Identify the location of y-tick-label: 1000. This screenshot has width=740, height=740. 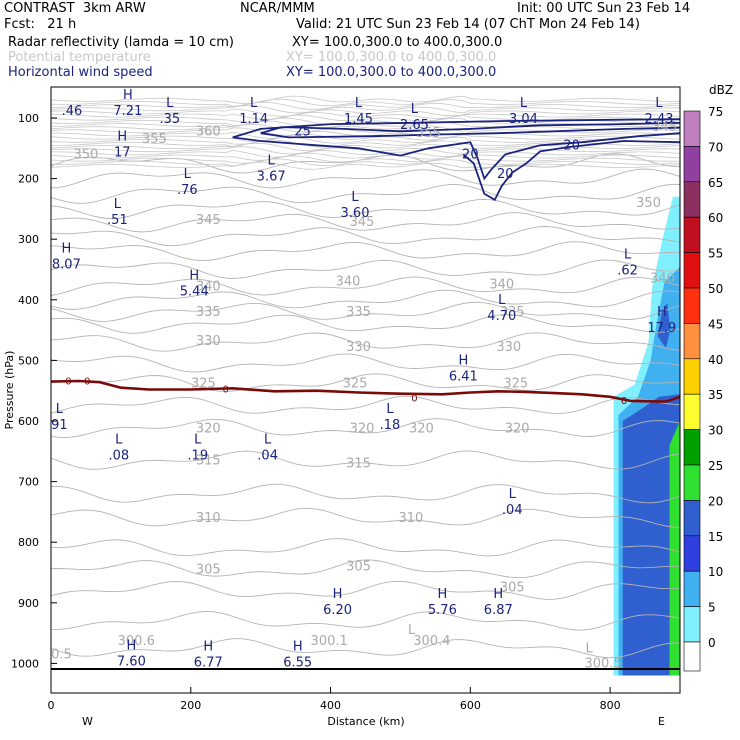
(25, 663).